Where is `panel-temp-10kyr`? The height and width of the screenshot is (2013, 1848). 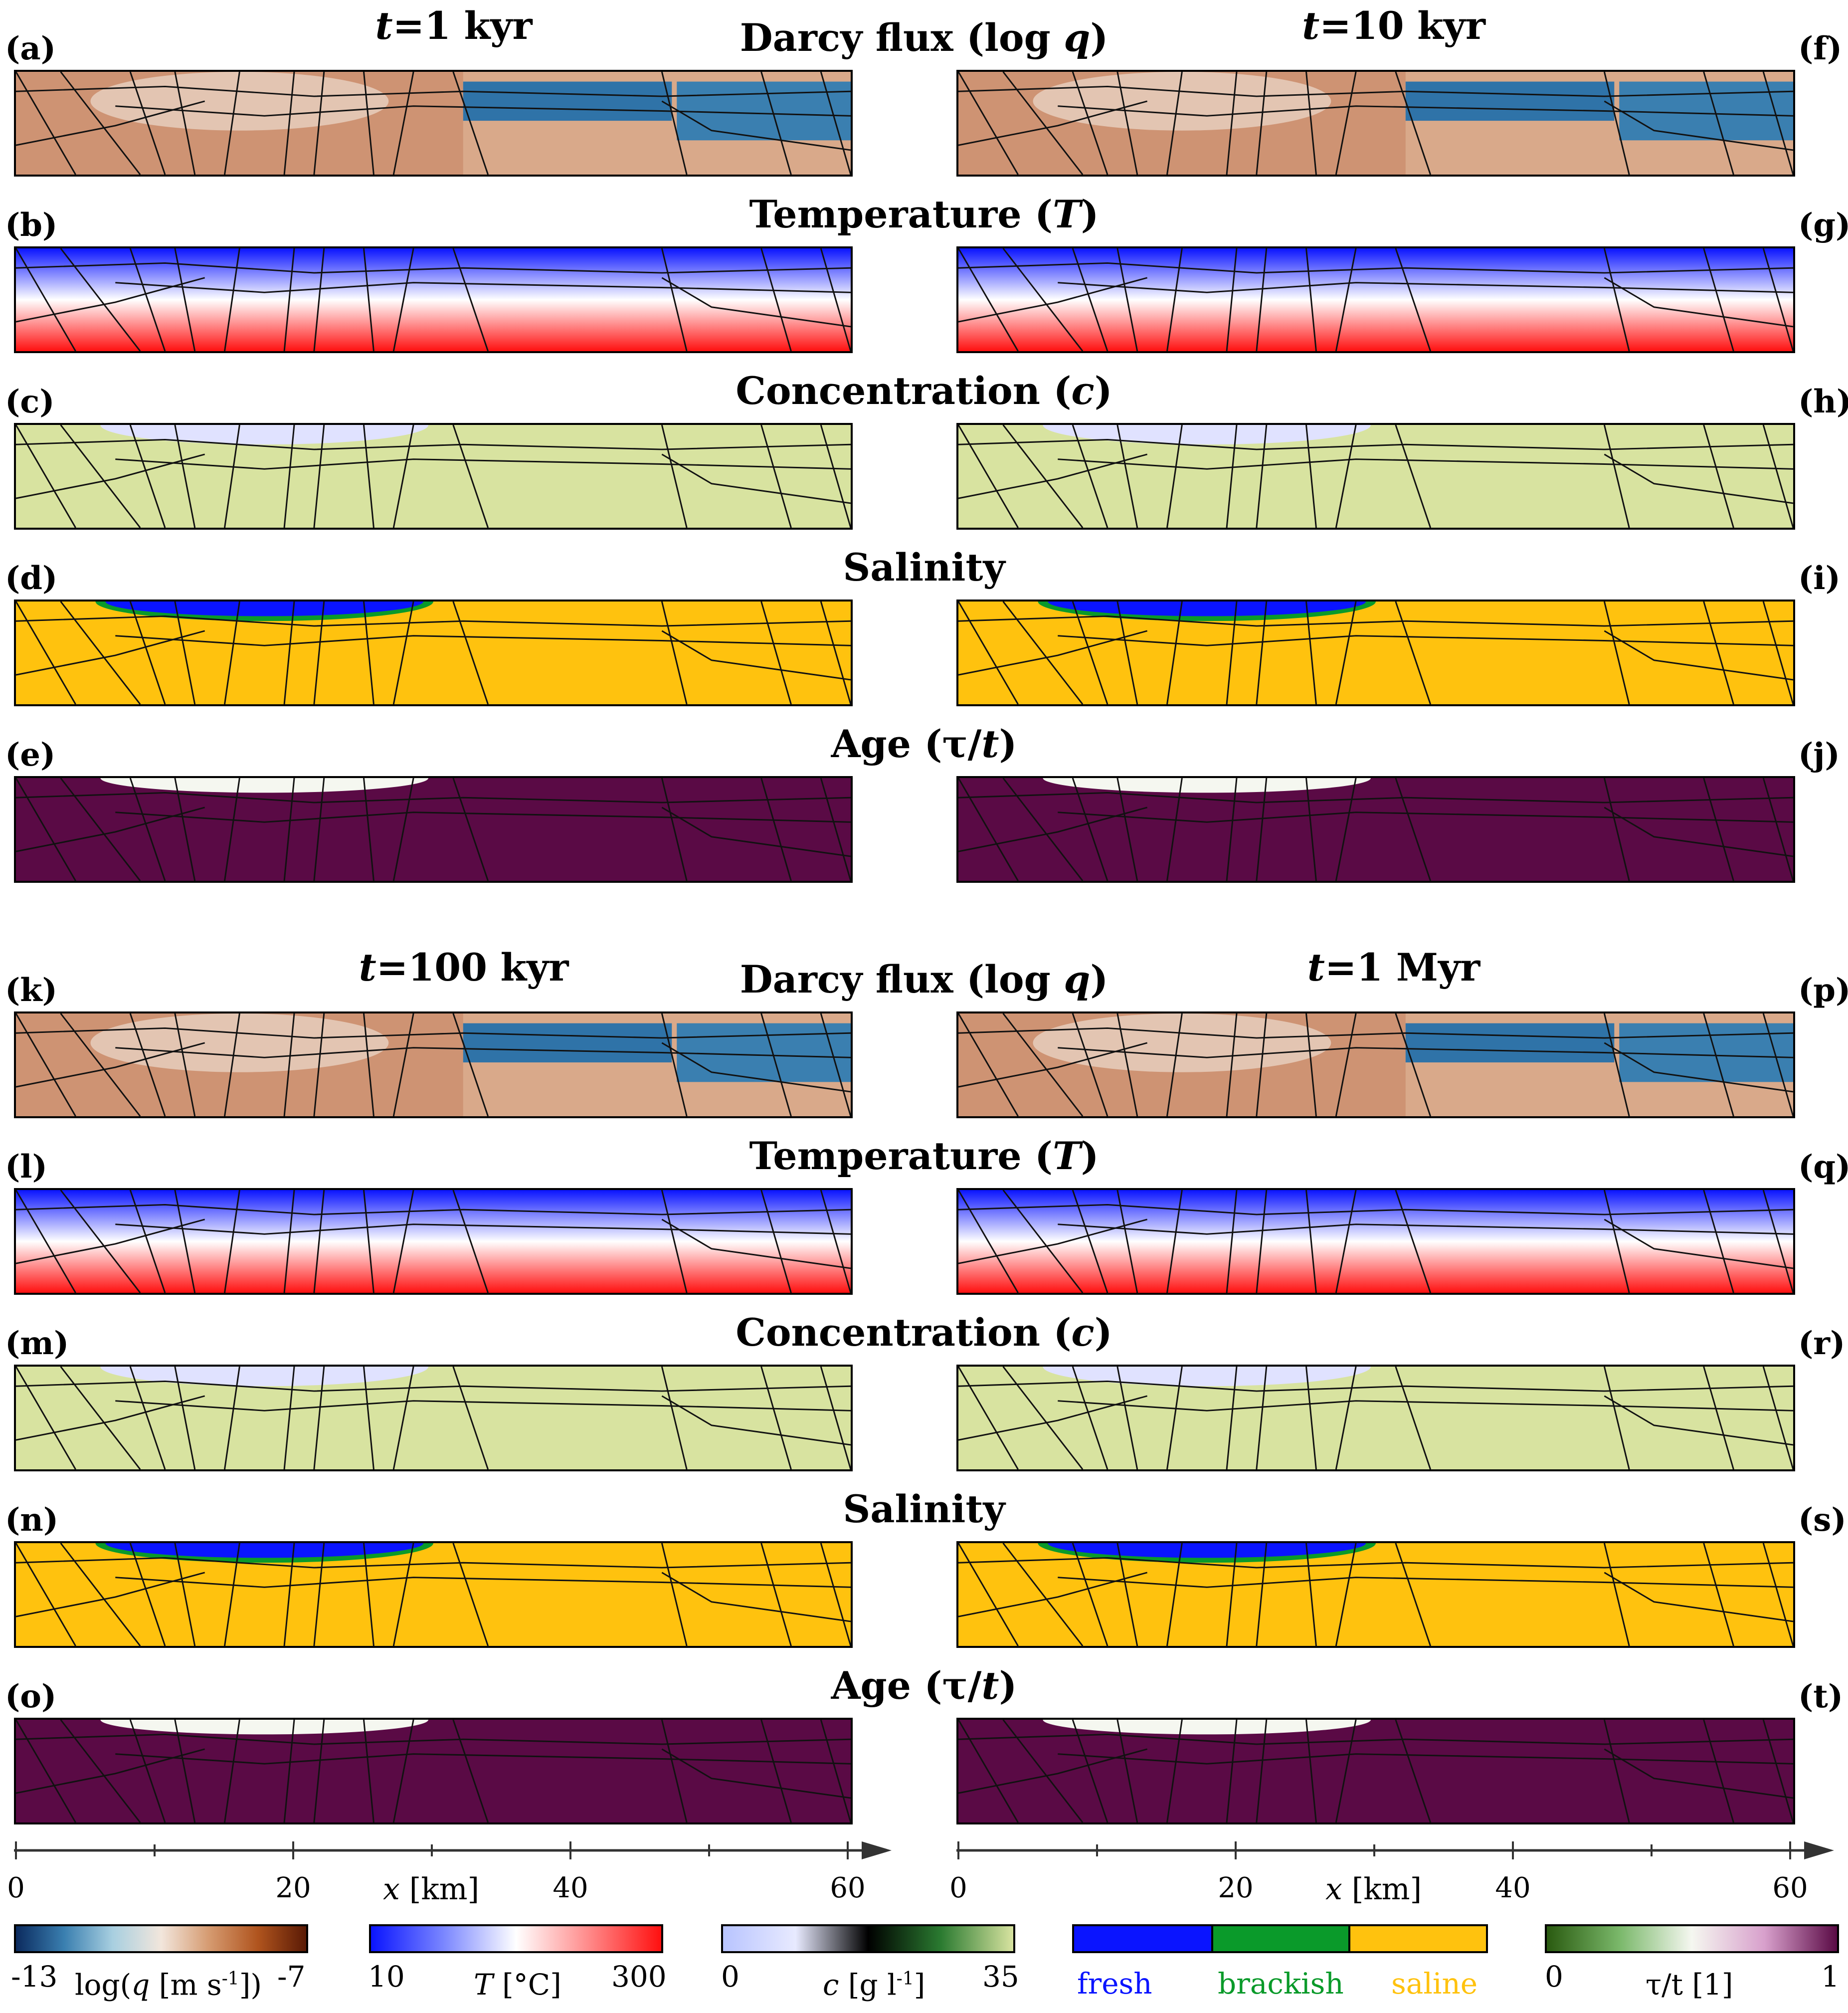 panel-temp-10kyr is located at coordinates (1375, 300).